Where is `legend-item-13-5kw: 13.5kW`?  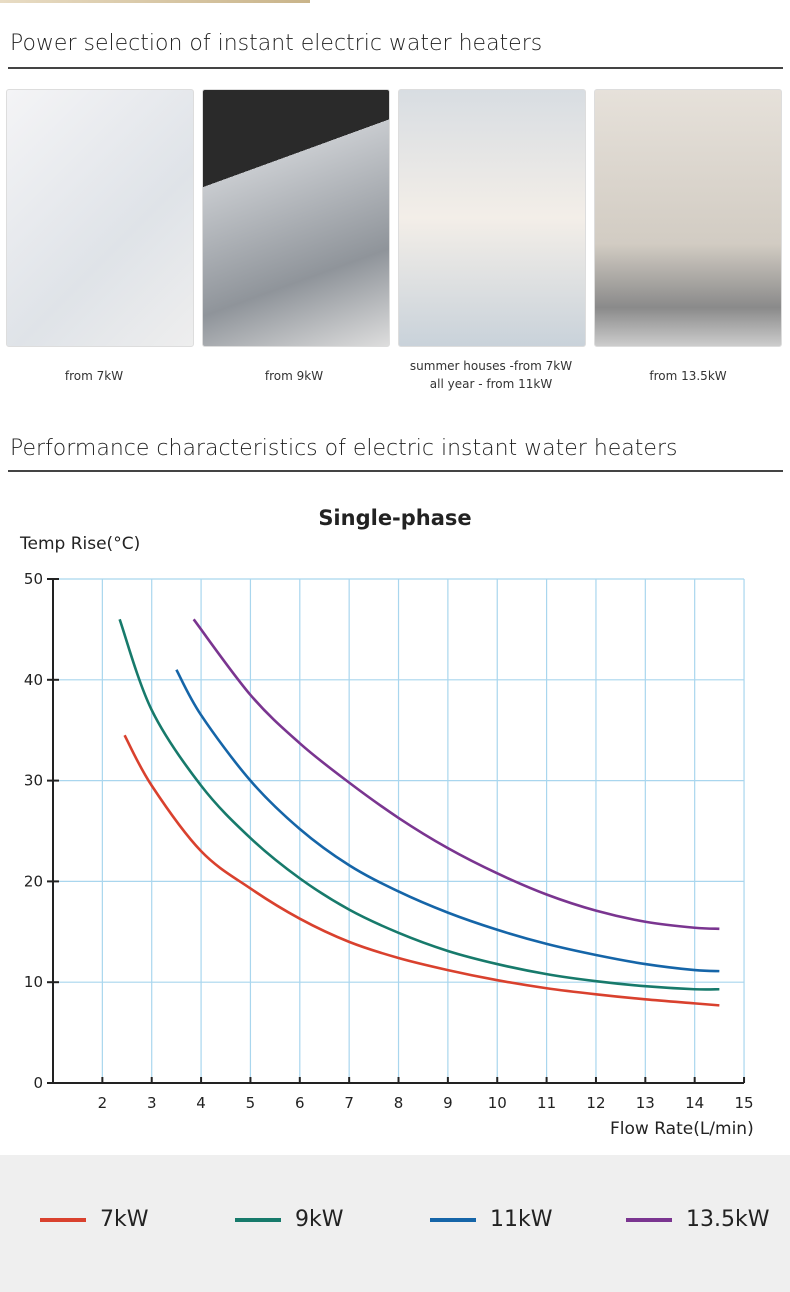
legend-item-13-5kw: 13.5kW is located at coordinates (697, 1219).